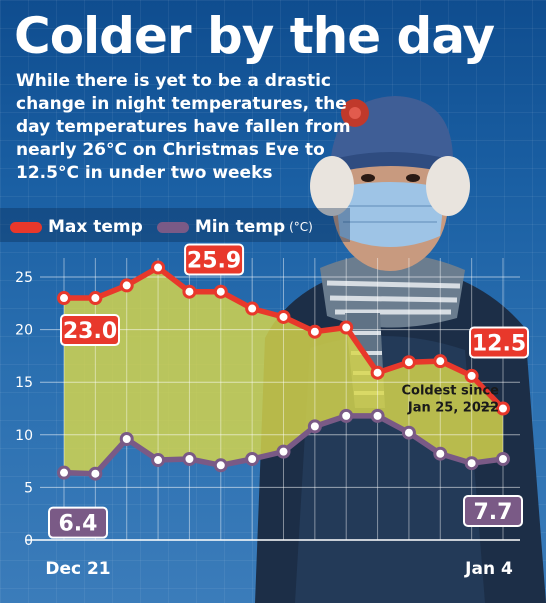 This screenshot has width=546, height=603. I want to click on y-tick-label-5: 5, so click(28, 488).